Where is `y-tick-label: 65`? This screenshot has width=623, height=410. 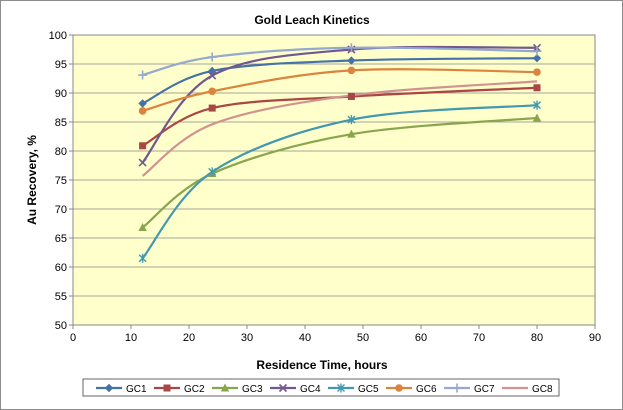 y-tick-label: 65 is located at coordinates (61, 239).